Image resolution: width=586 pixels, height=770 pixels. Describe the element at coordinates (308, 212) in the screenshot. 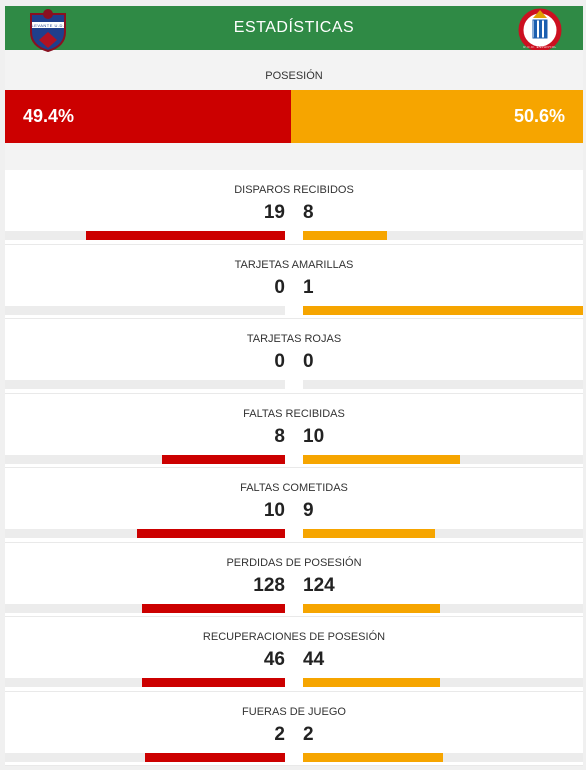

I see `stat-away-value: 8` at that location.